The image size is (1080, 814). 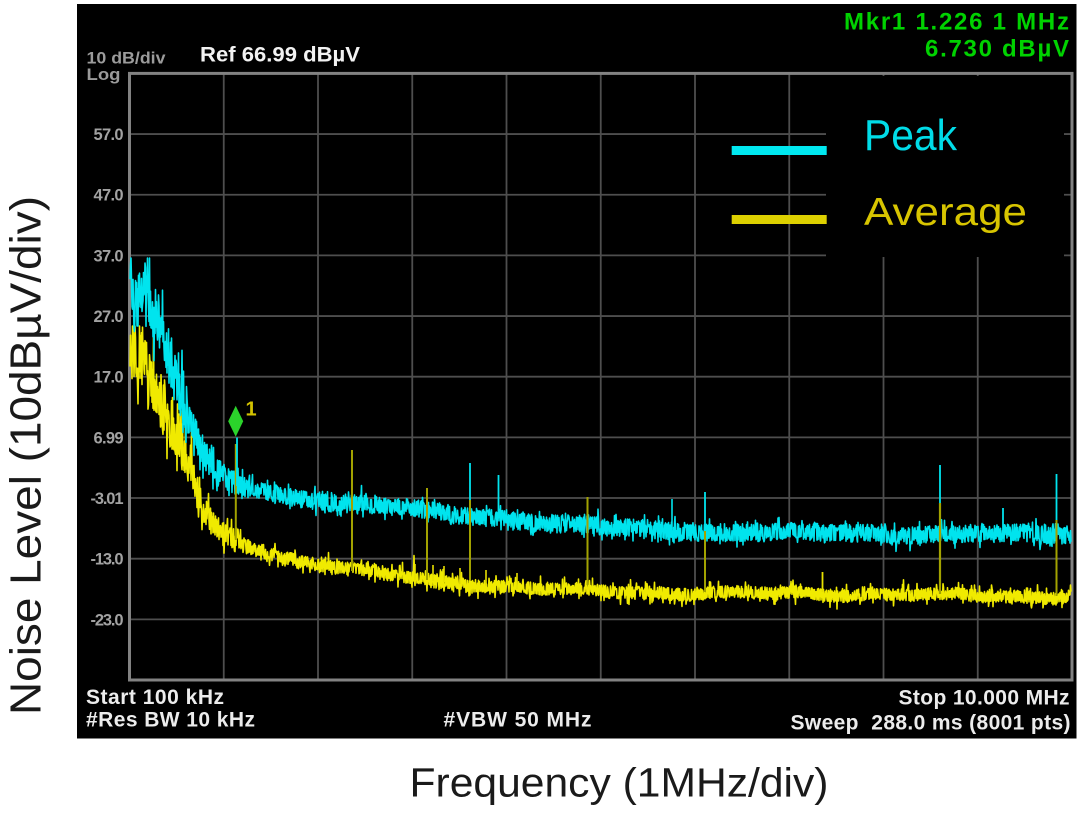 What do you see at coordinates (109, 438) in the screenshot?
I see `svg-text: 6.99` at bounding box center [109, 438].